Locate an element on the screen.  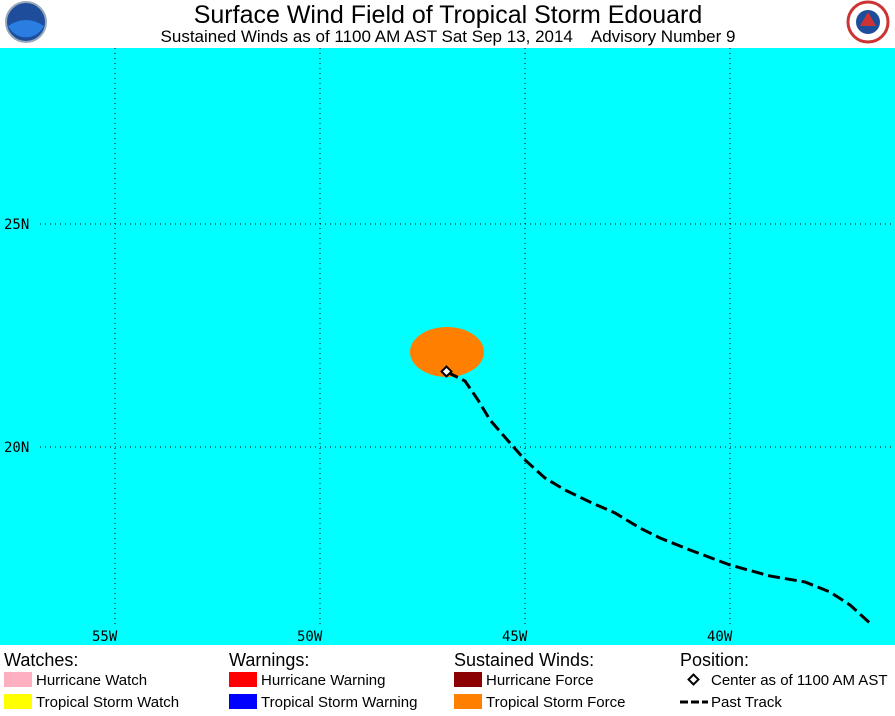
noaa-logo is located at coordinates (26, 22).